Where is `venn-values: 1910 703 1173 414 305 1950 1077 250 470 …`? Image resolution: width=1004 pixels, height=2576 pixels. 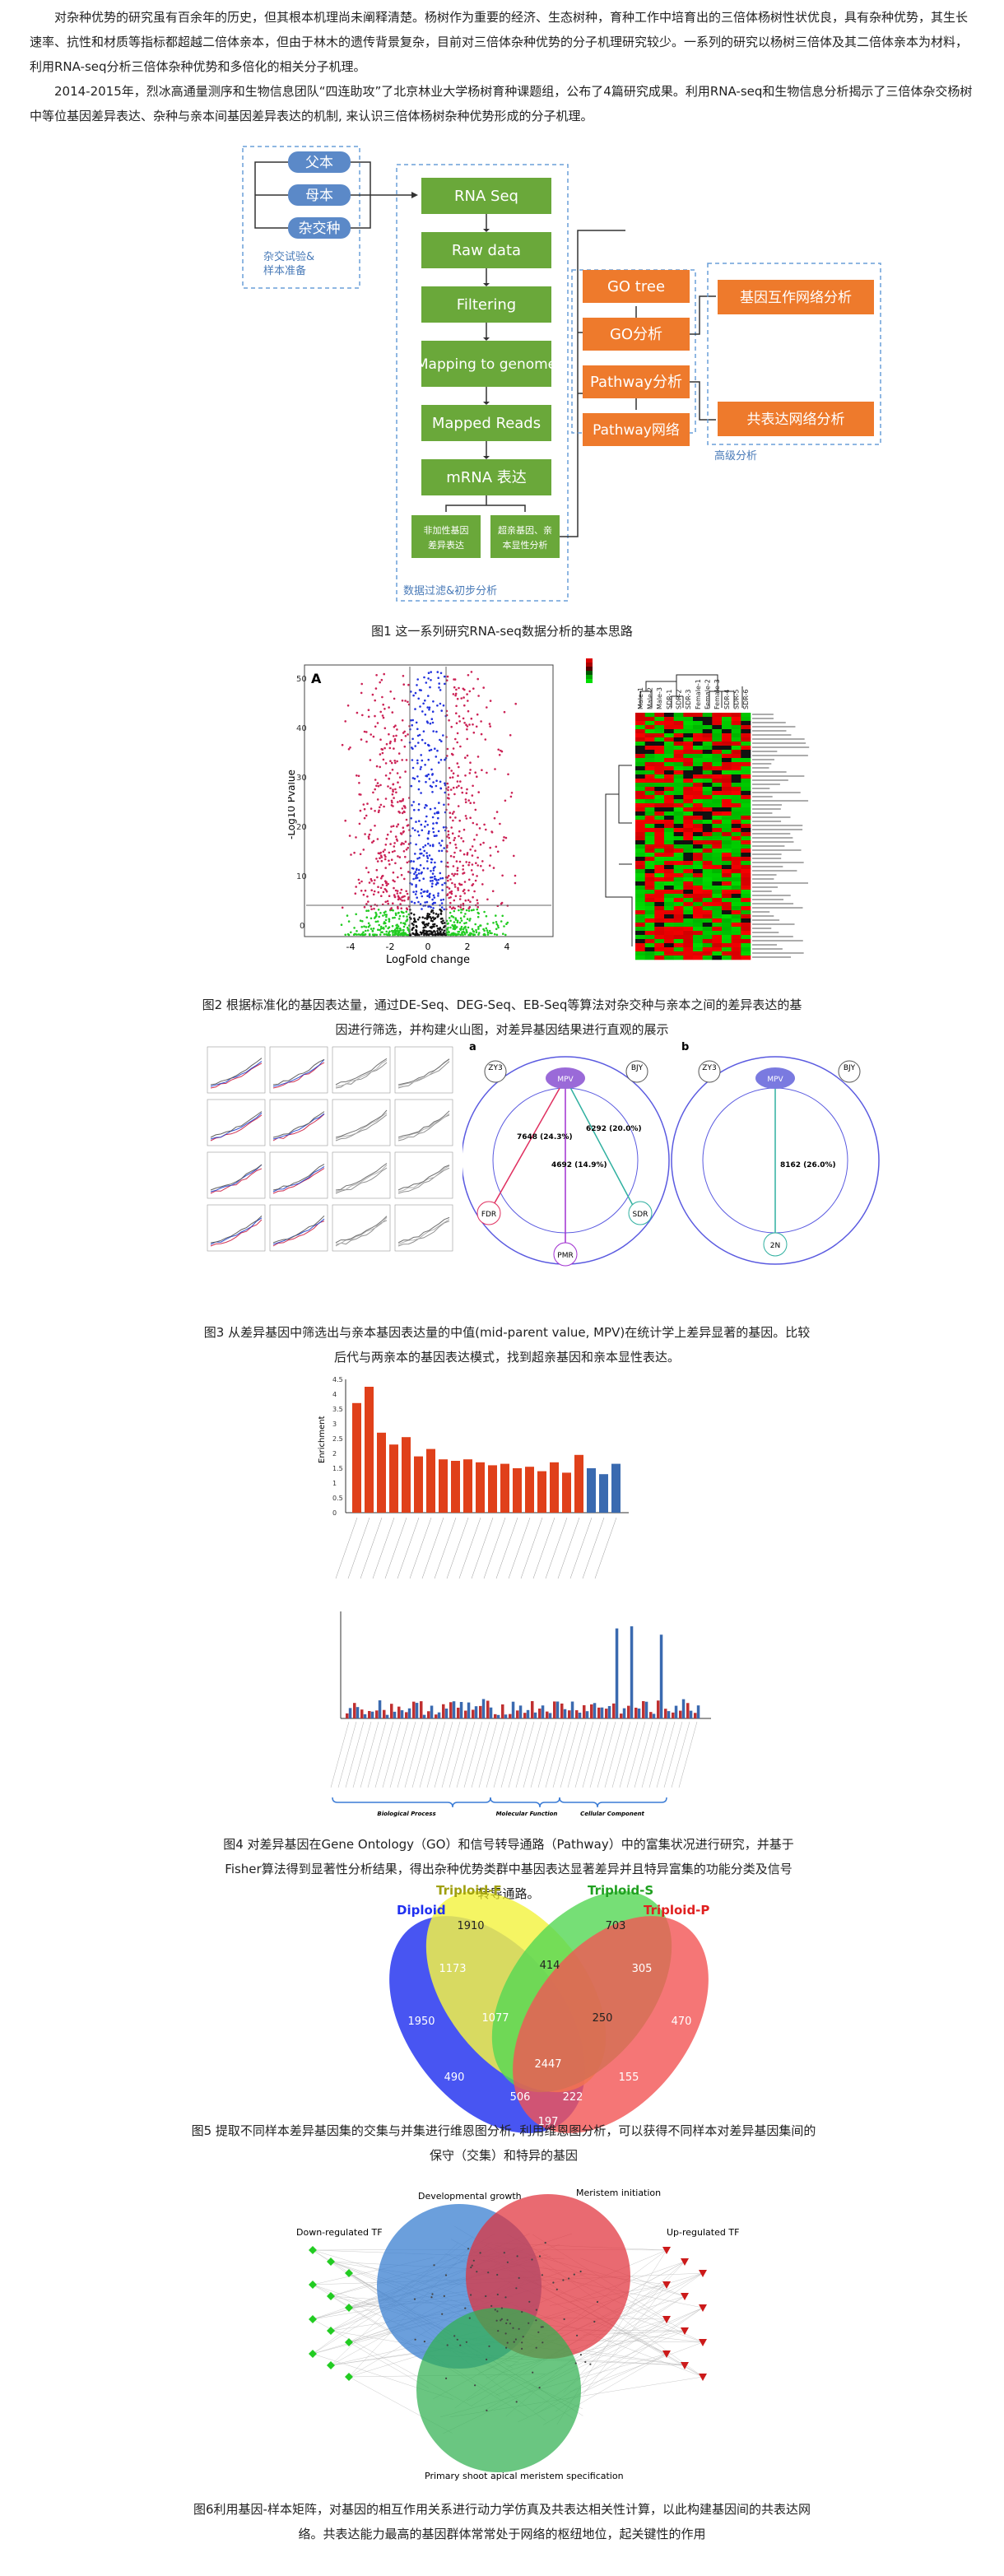
venn-values: 1910 703 1173 414 305 1950 1077 250 470 … is located at coordinates (549, 2024).